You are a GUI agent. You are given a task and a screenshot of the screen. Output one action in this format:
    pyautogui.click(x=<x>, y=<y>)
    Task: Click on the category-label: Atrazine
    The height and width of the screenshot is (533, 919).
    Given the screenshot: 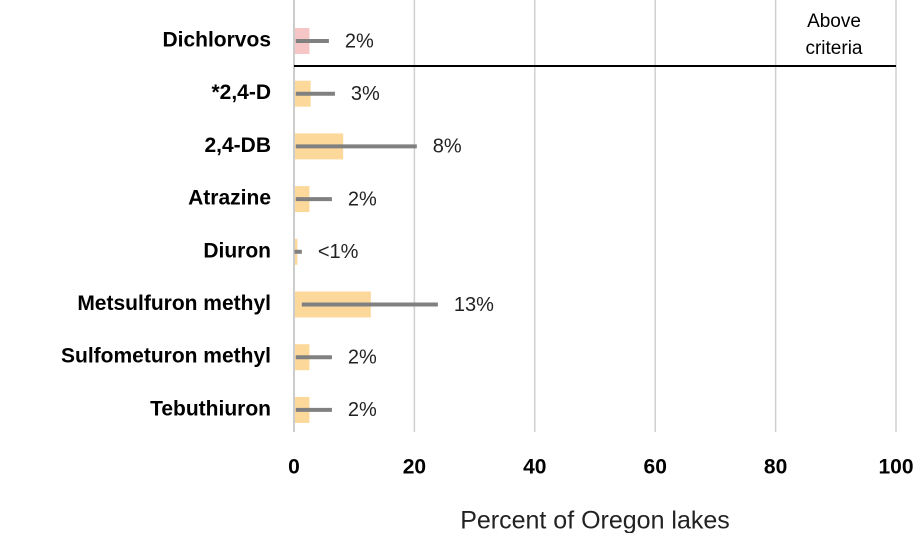 What is the action you would take?
    pyautogui.click(x=229, y=198)
    